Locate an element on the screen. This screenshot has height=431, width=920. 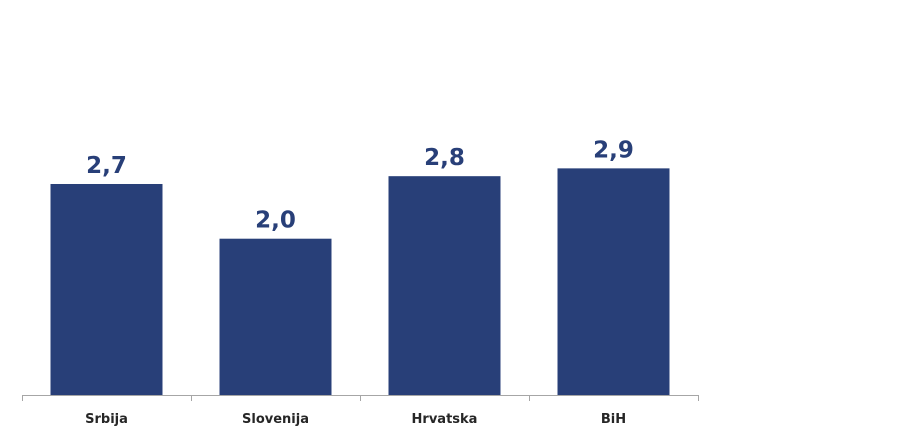
x-tick-label: BiH is located at coordinates (613, 419).